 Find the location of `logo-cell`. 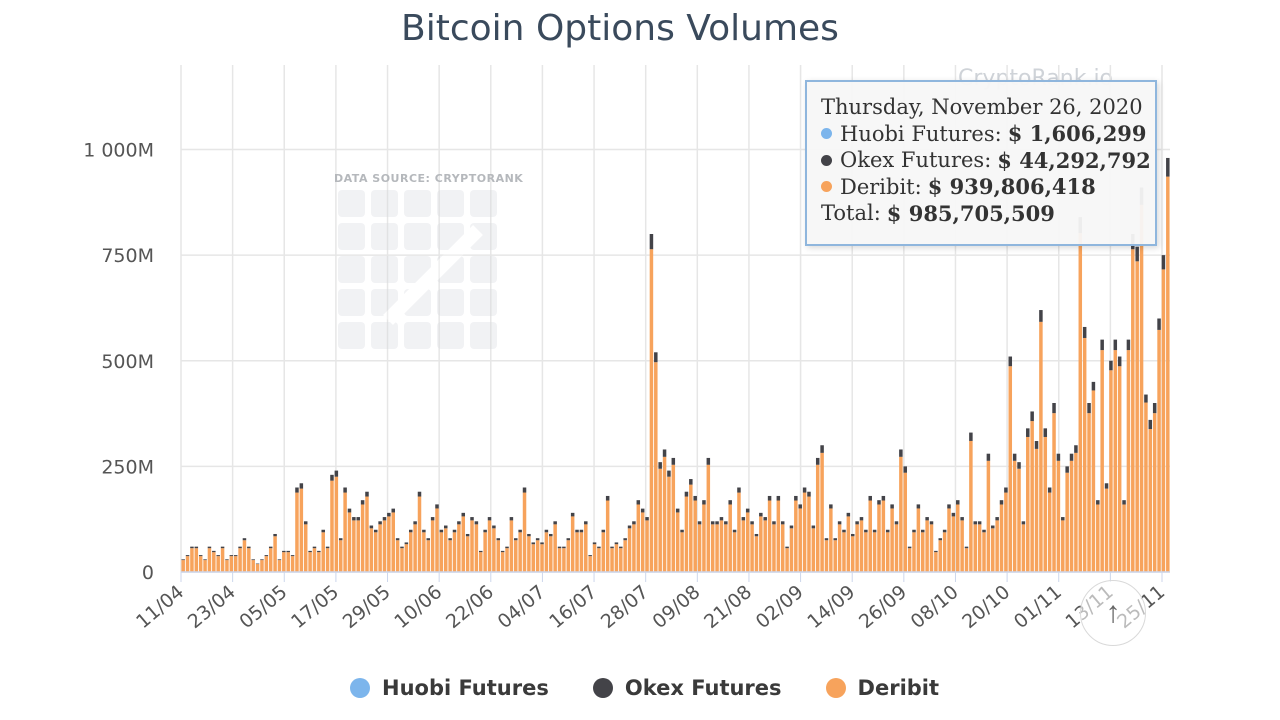

logo-cell is located at coordinates (417, 236).